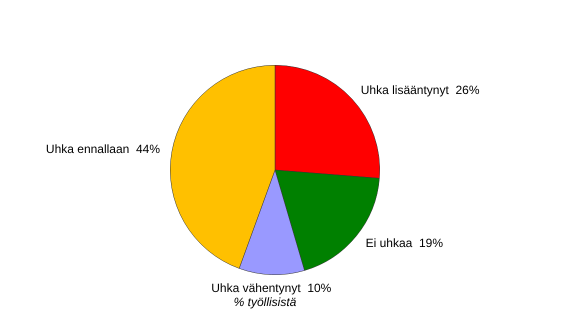 The image size is (565, 312). Describe the element at coordinates (420, 90) in the screenshot. I see `slice-label: Uhka lisääntynyt 26%` at that location.